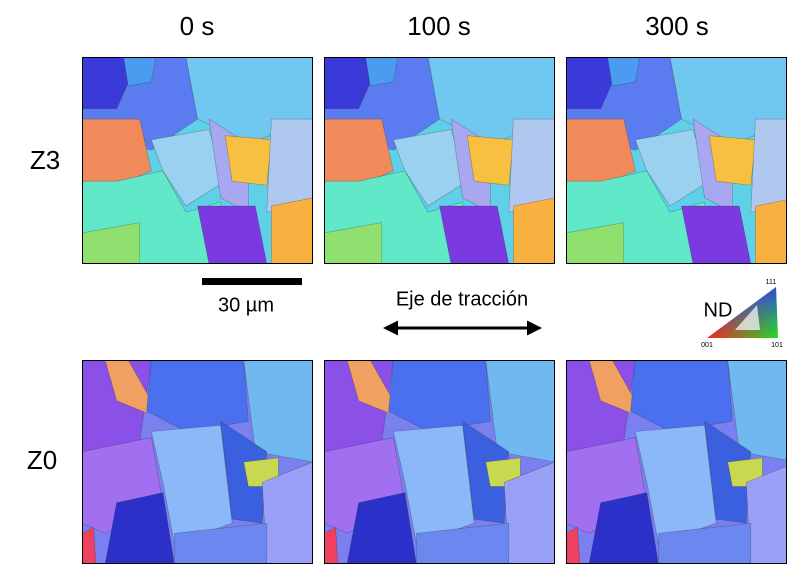  What do you see at coordinates (677, 26) in the screenshot?
I see `column-header: 300 s` at bounding box center [677, 26].